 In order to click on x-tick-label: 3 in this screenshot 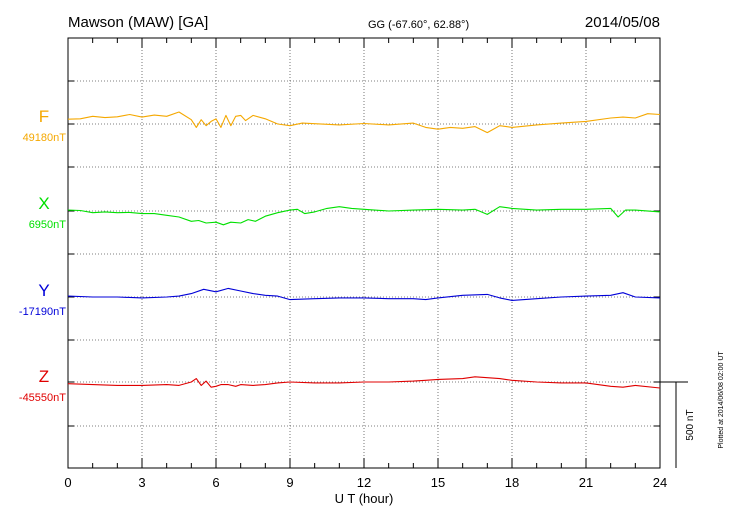, I will do `click(141, 482)`.